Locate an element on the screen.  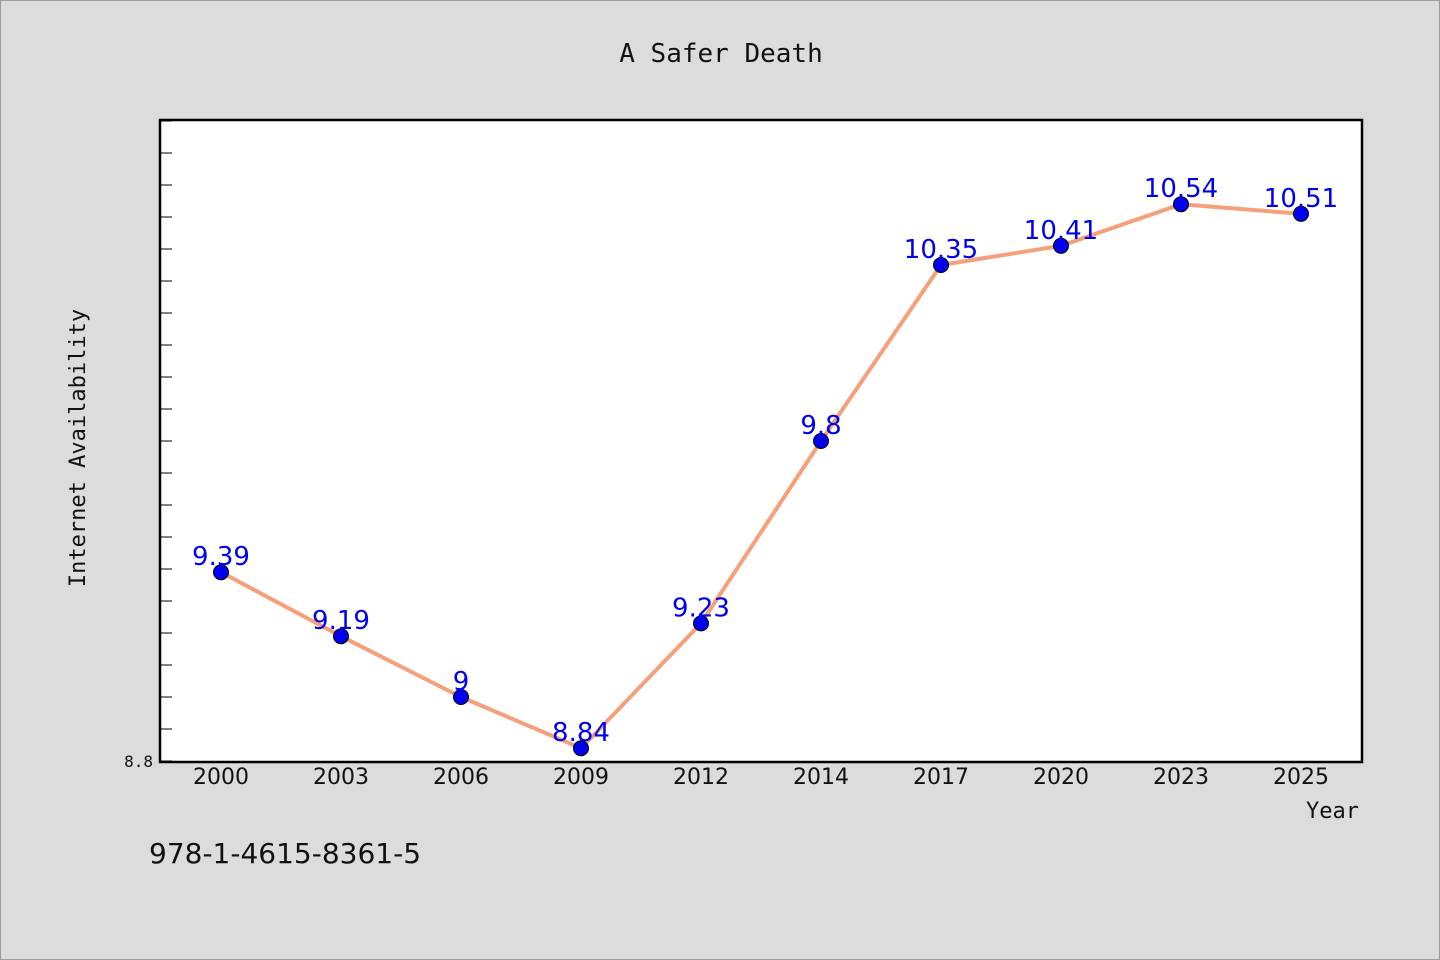
x-tick-label: 2017 is located at coordinates (941, 777).